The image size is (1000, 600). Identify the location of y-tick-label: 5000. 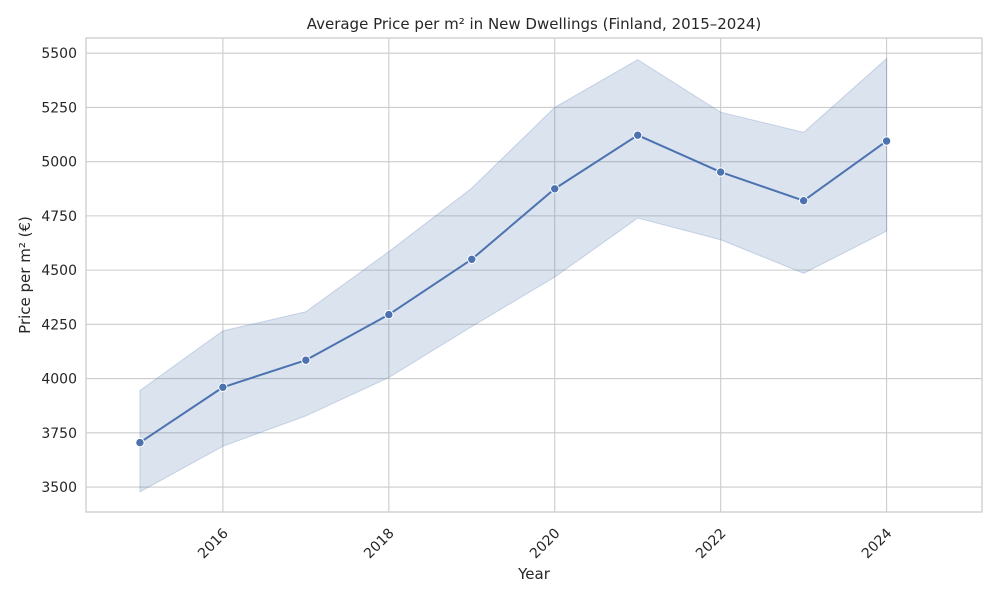
(59, 163).